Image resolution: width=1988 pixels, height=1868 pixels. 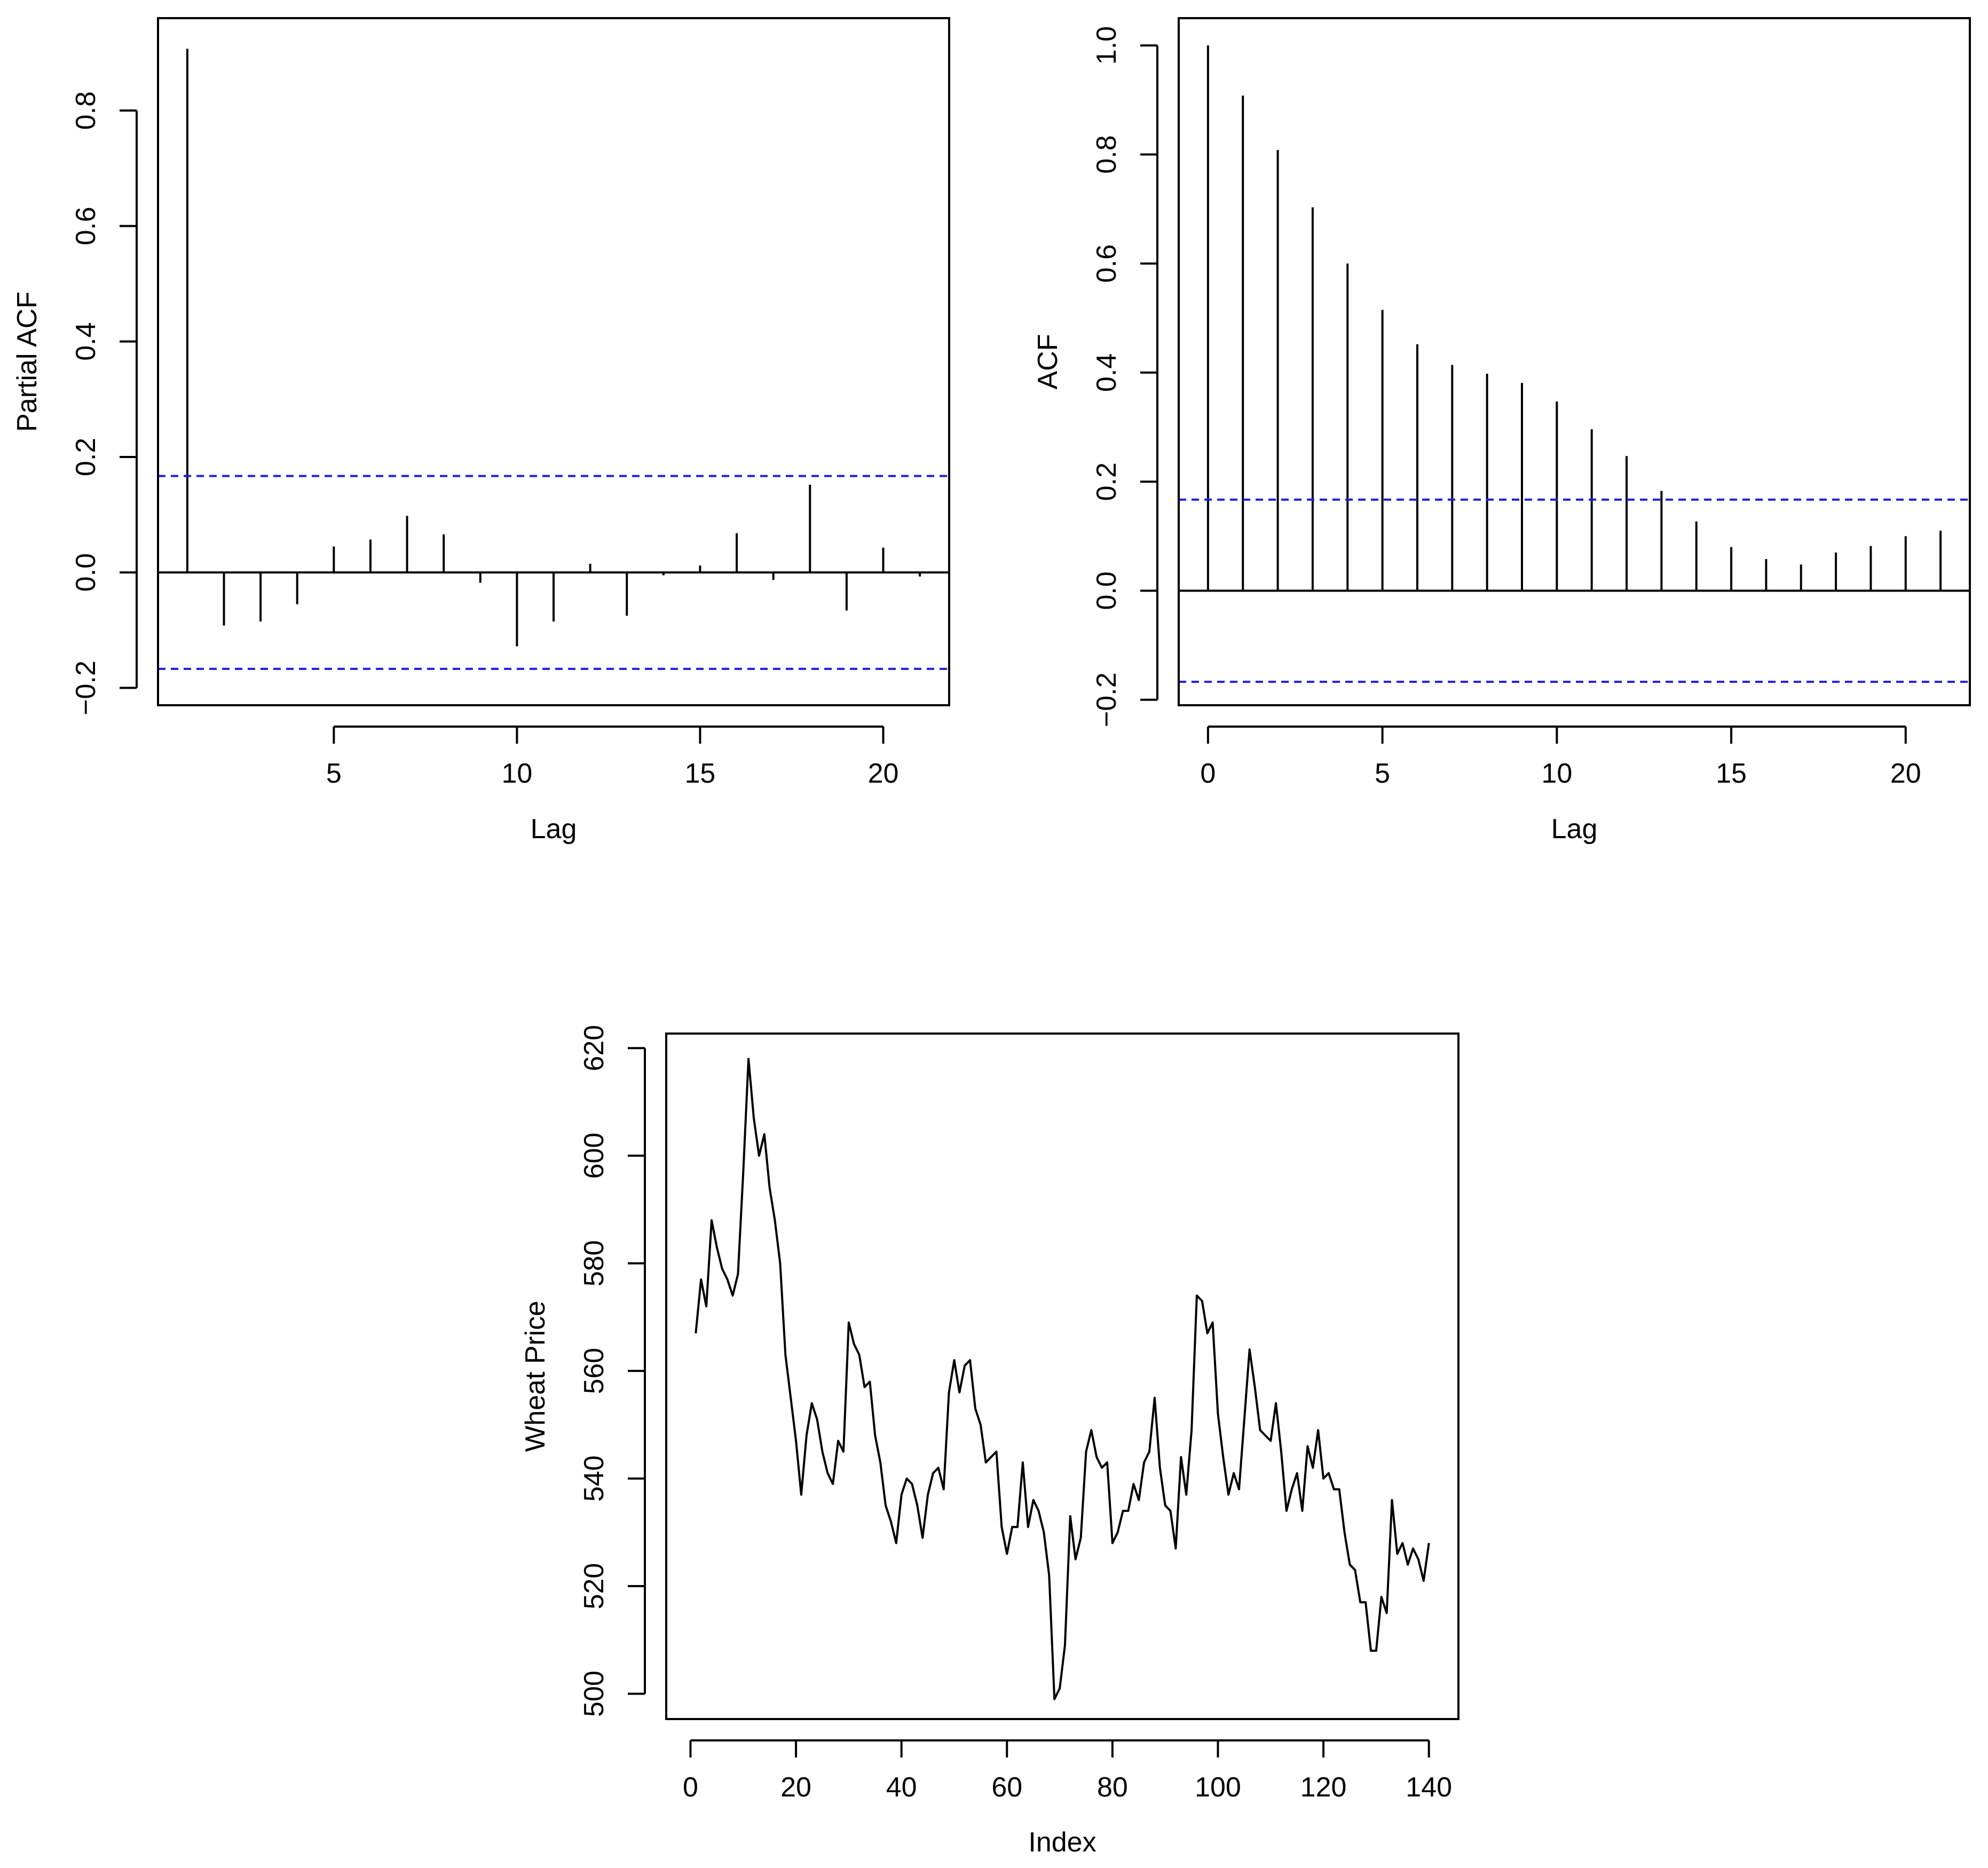 What do you see at coordinates (594, 1156) in the screenshot?
I see `series-y-tick-label: 600` at bounding box center [594, 1156].